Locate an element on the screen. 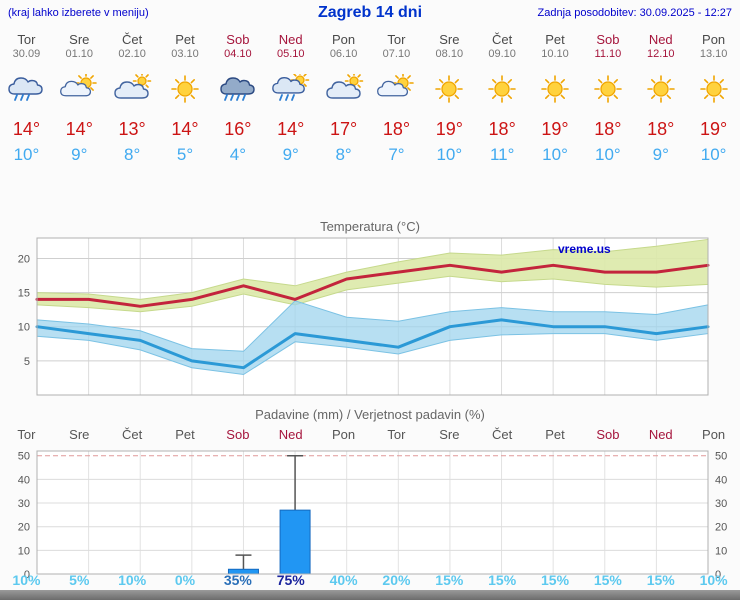 The width and height of the screenshot is (740, 600). day-date: 05.10 is located at coordinates (290, 54).